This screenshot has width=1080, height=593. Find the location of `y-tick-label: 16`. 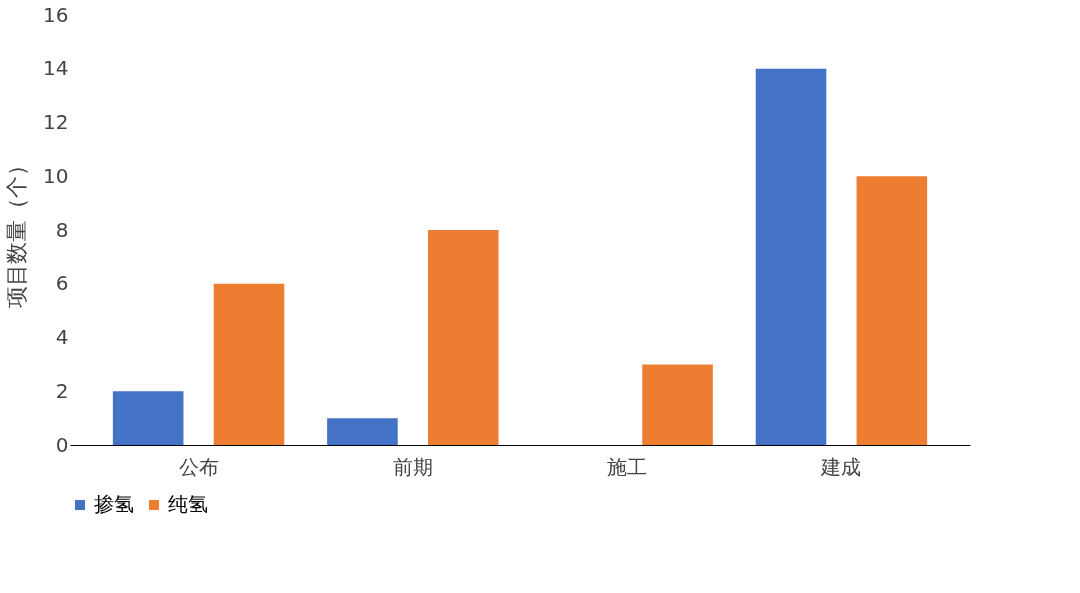

y-tick-label: 16 is located at coordinates (56, 14).